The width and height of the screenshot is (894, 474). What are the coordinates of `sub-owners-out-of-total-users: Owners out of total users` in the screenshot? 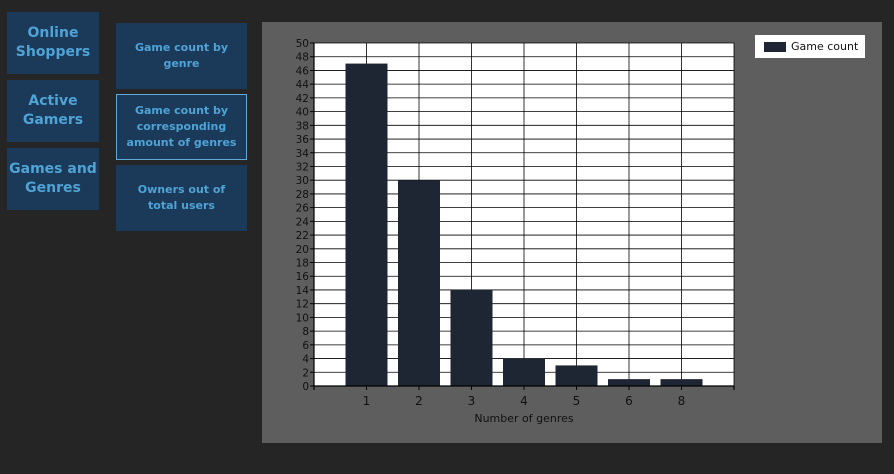 It's located at (181, 198).